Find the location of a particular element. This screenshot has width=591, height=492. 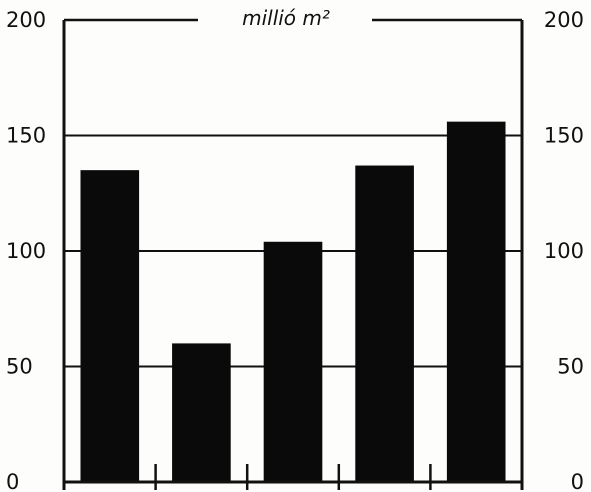

y-tick-label-left: 0 is located at coordinates (12, 481).